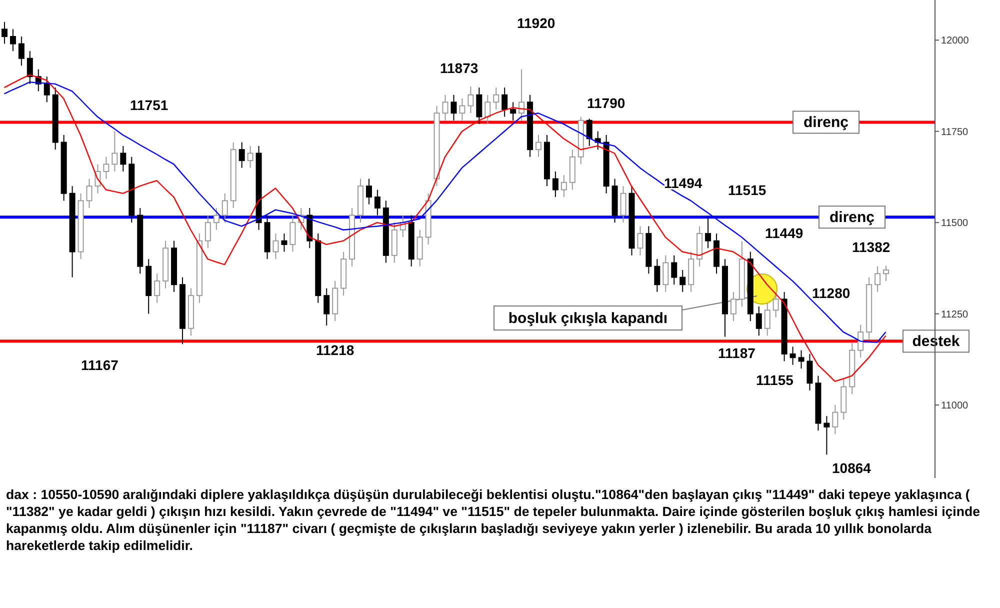  Describe the element at coordinates (784, 233) in the screenshot. I see `annotation: 11449` at that location.